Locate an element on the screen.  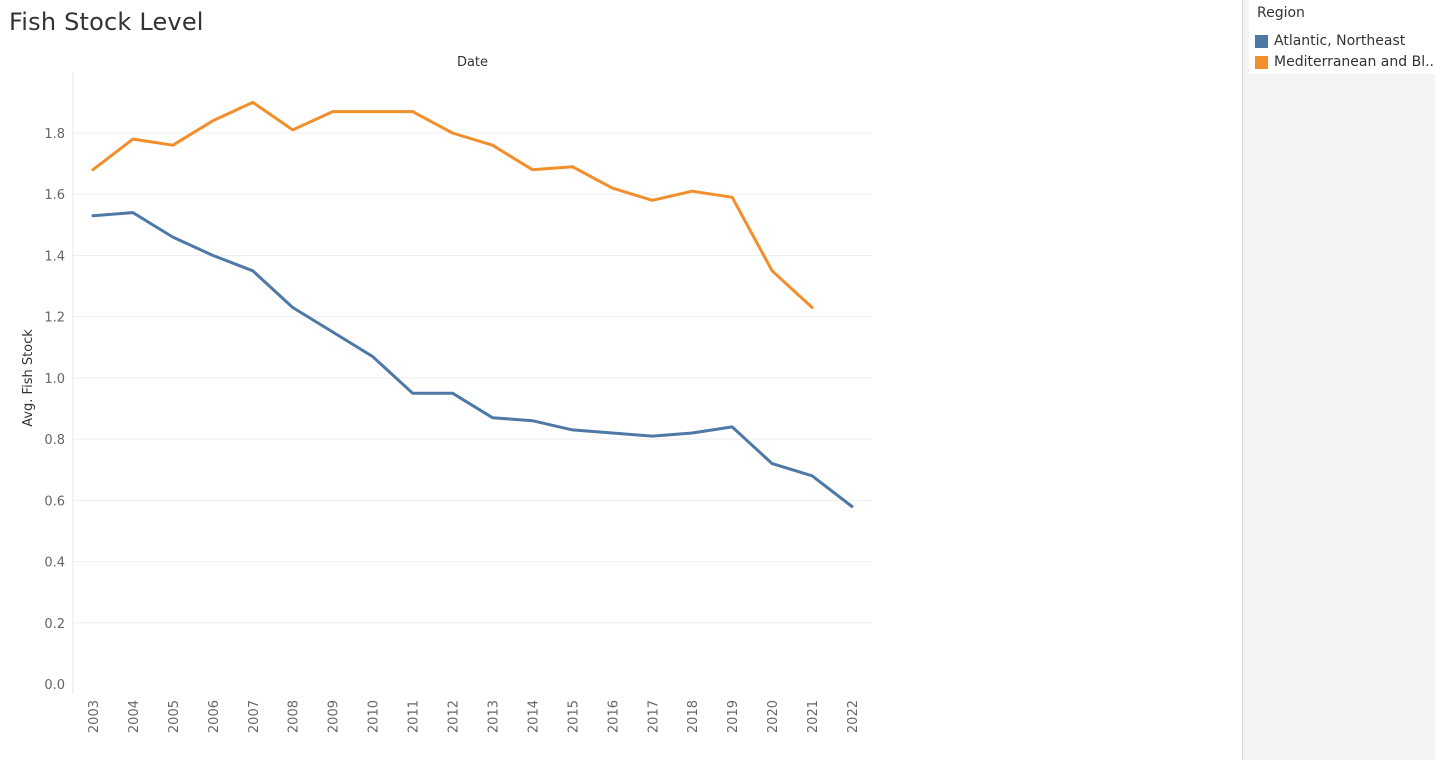
x-tick-label: 2015 is located at coordinates (573, 716).